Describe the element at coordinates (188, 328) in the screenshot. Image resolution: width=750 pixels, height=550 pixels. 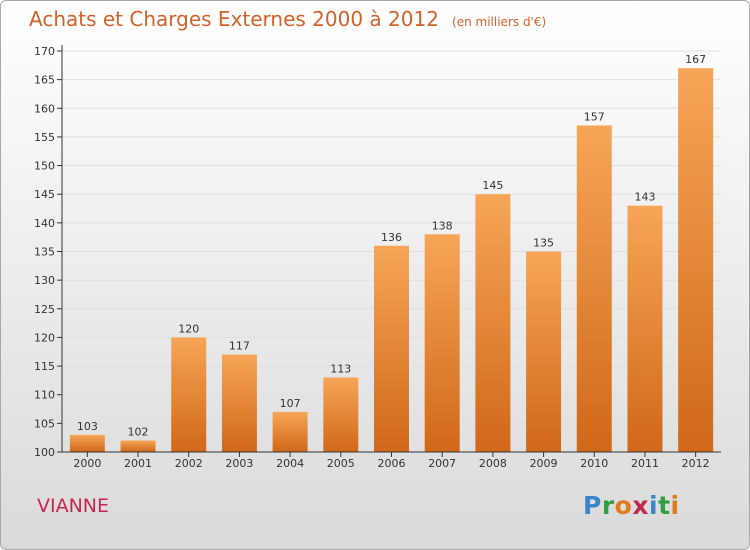
I see `data-label: 120` at that location.